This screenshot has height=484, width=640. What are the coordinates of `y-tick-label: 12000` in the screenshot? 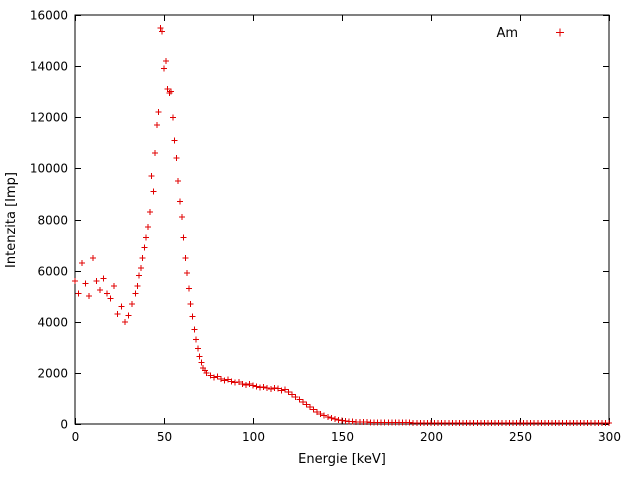 It's located at (49, 118).